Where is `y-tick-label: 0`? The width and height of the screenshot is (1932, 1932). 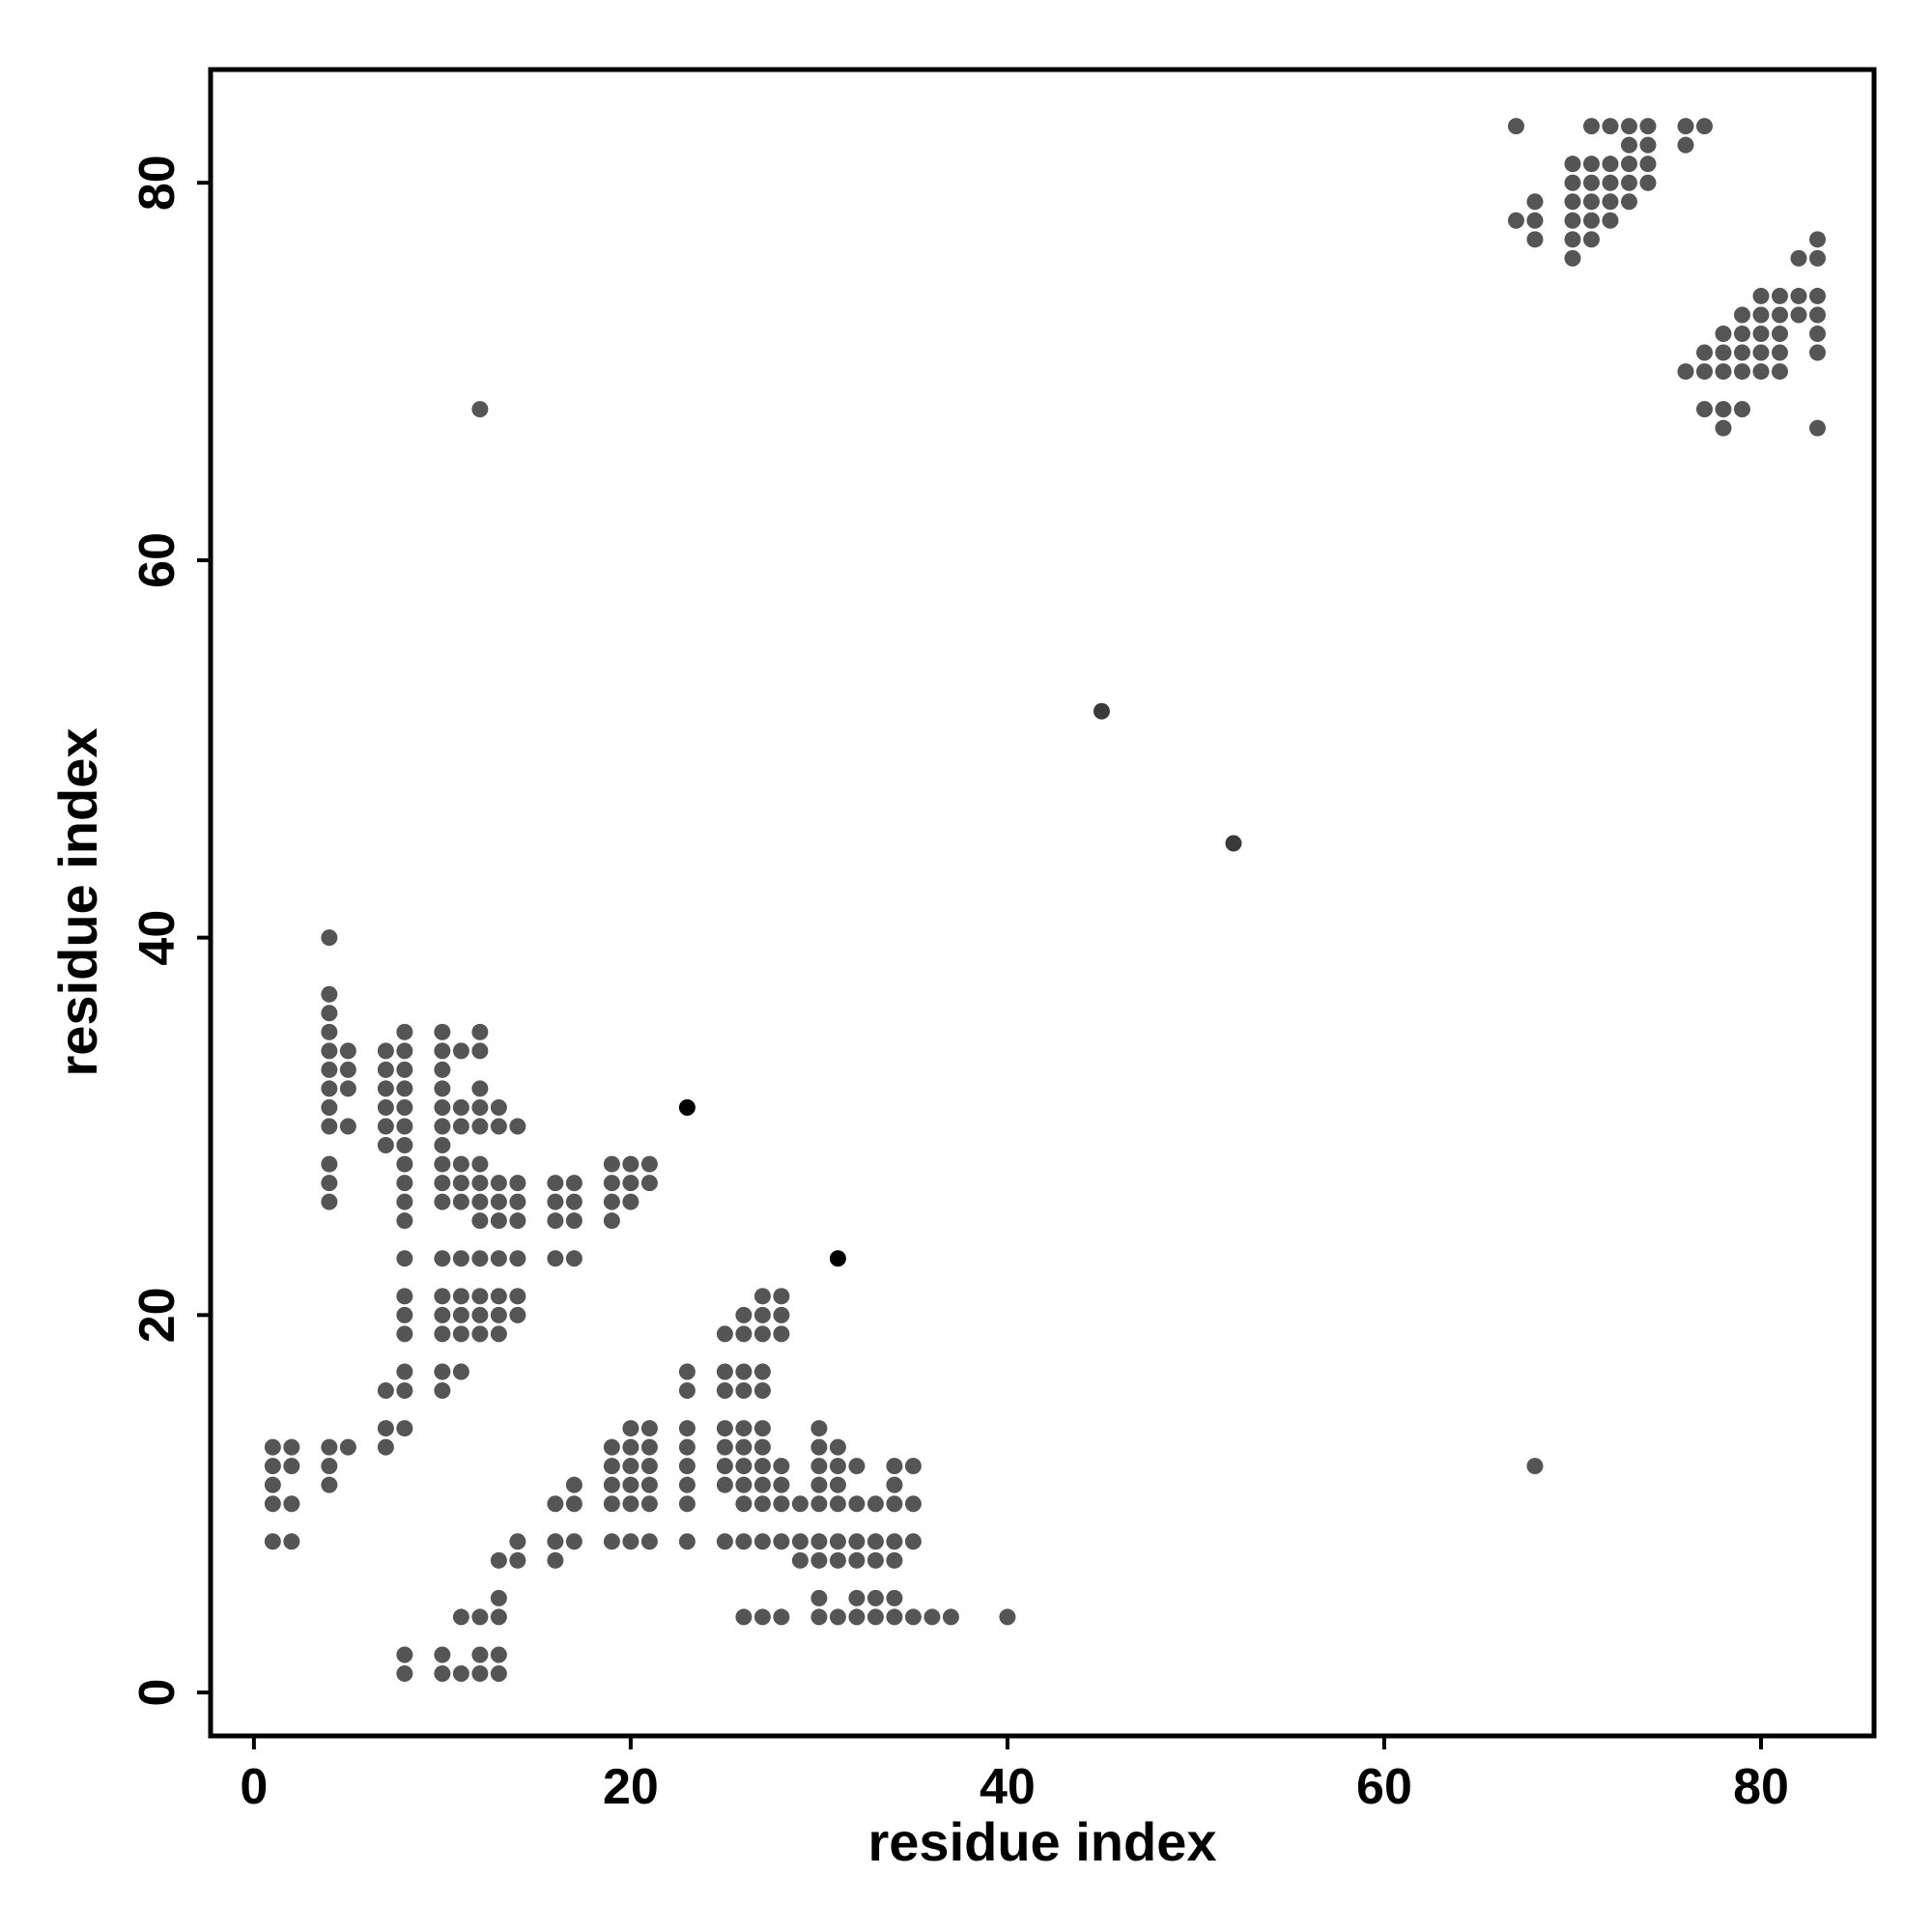
y-tick-label: 0 is located at coordinates (157, 1693).